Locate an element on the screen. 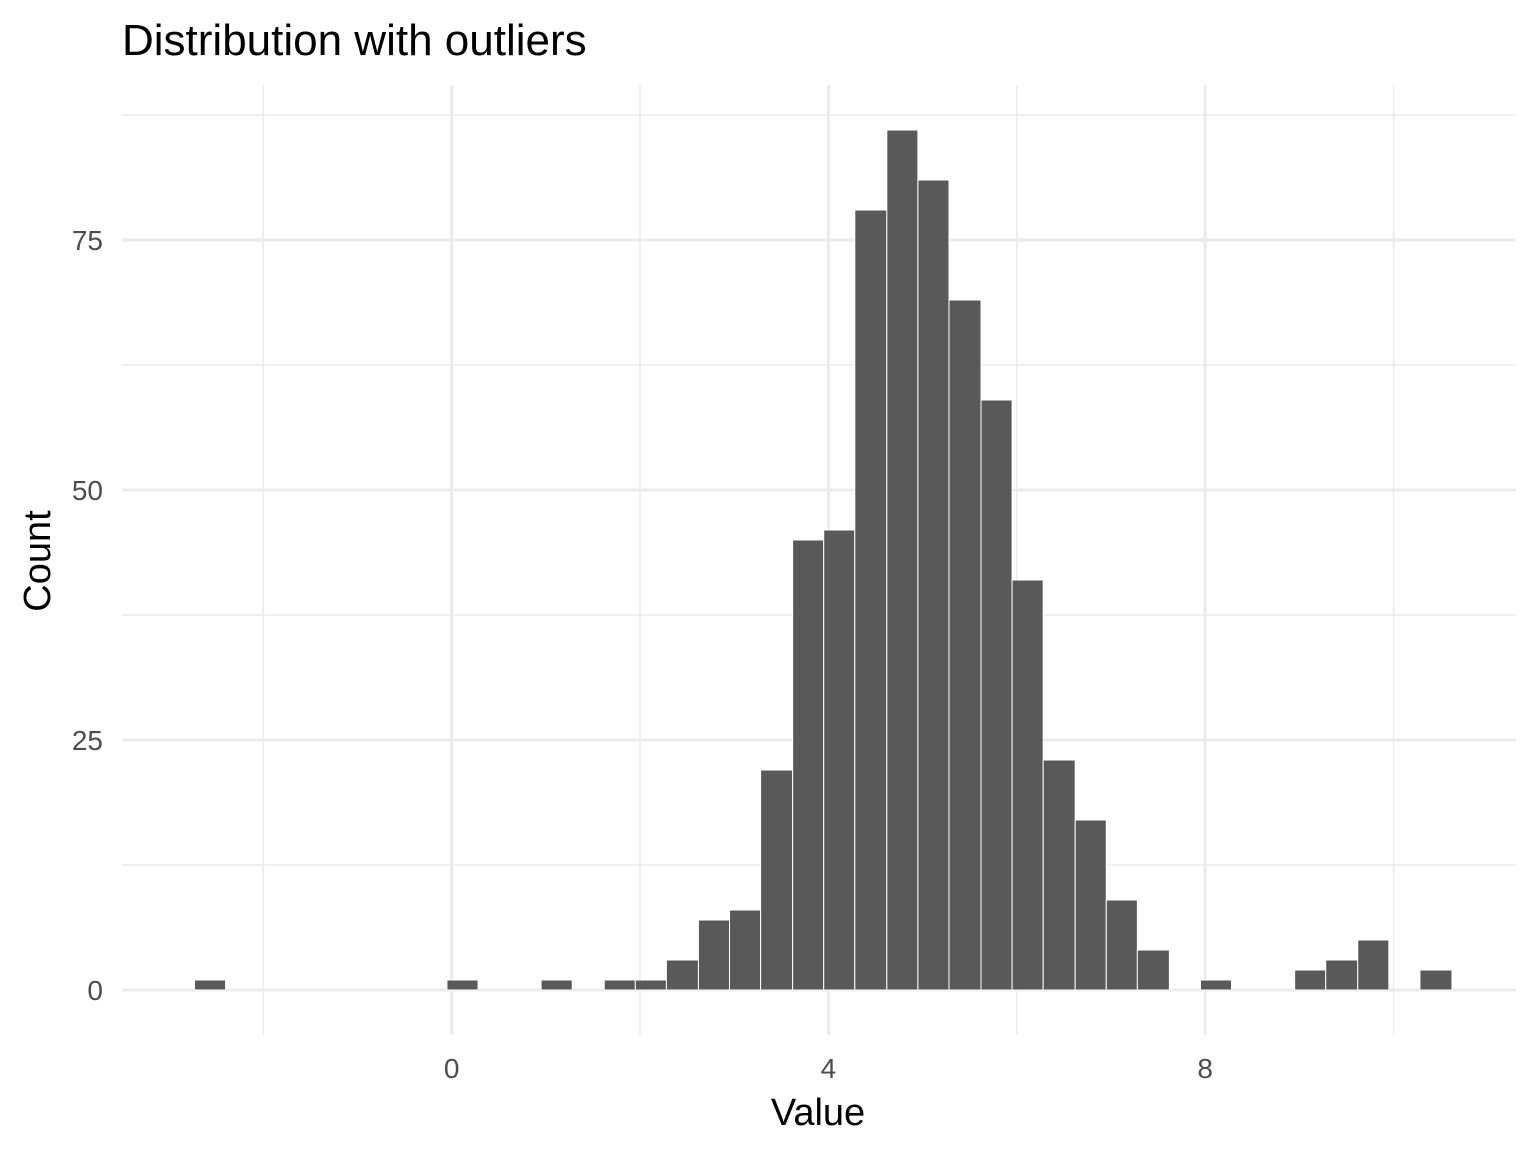  x-axis-title: Value is located at coordinates (818, 1113).